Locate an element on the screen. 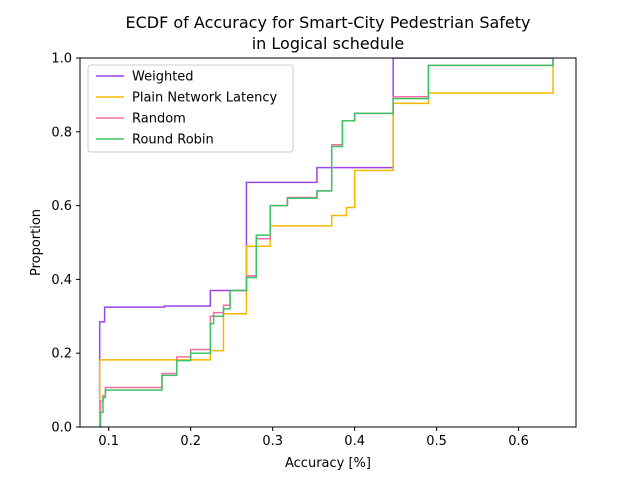 This screenshot has width=640, height=480. legend-label-round-robin: Round Robin is located at coordinates (173, 140).